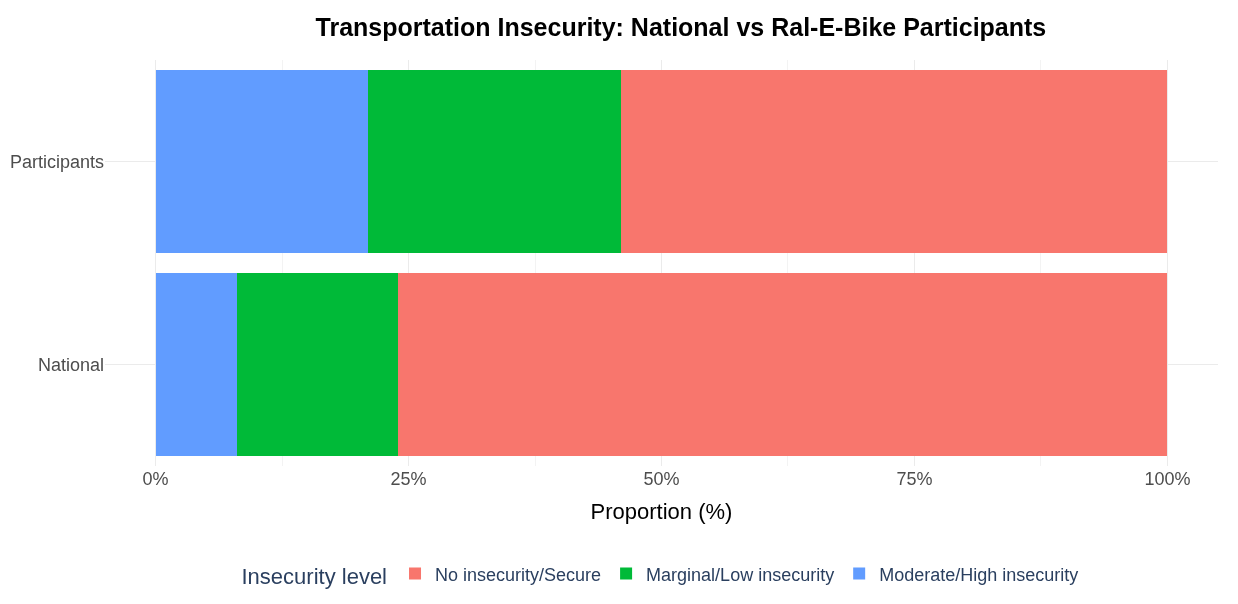 This screenshot has height=604, width=1238. What do you see at coordinates (681, 26) in the screenshot?
I see `chart-title: Transportation Insecurity: National vs Ral-E-Bike Participants` at bounding box center [681, 26].